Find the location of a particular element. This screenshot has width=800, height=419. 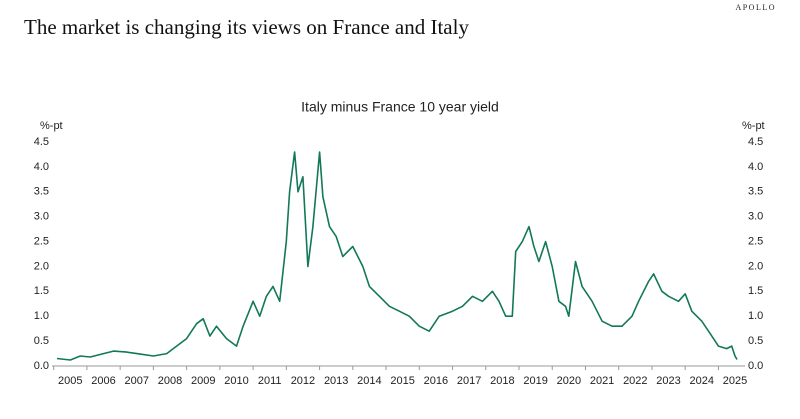

x-tick-label: 2011 is located at coordinates (270, 381).